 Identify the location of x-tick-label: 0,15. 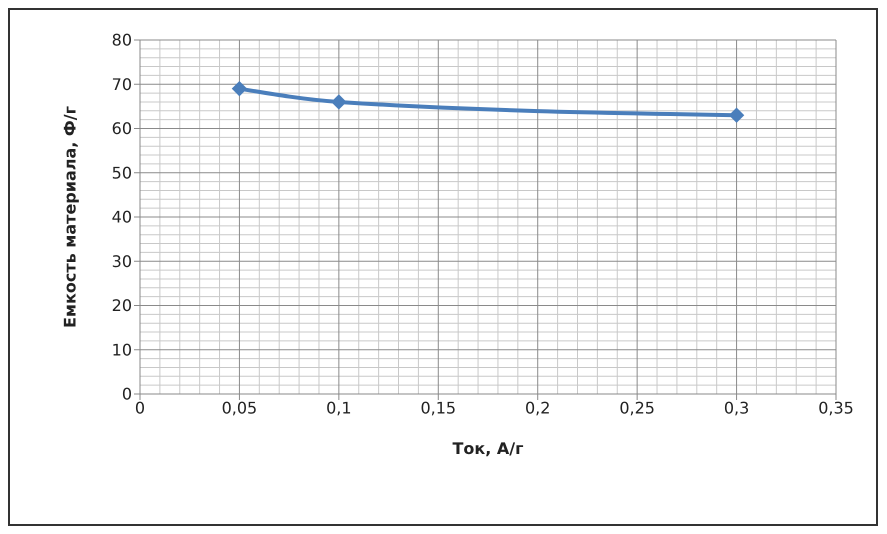
(438, 408).